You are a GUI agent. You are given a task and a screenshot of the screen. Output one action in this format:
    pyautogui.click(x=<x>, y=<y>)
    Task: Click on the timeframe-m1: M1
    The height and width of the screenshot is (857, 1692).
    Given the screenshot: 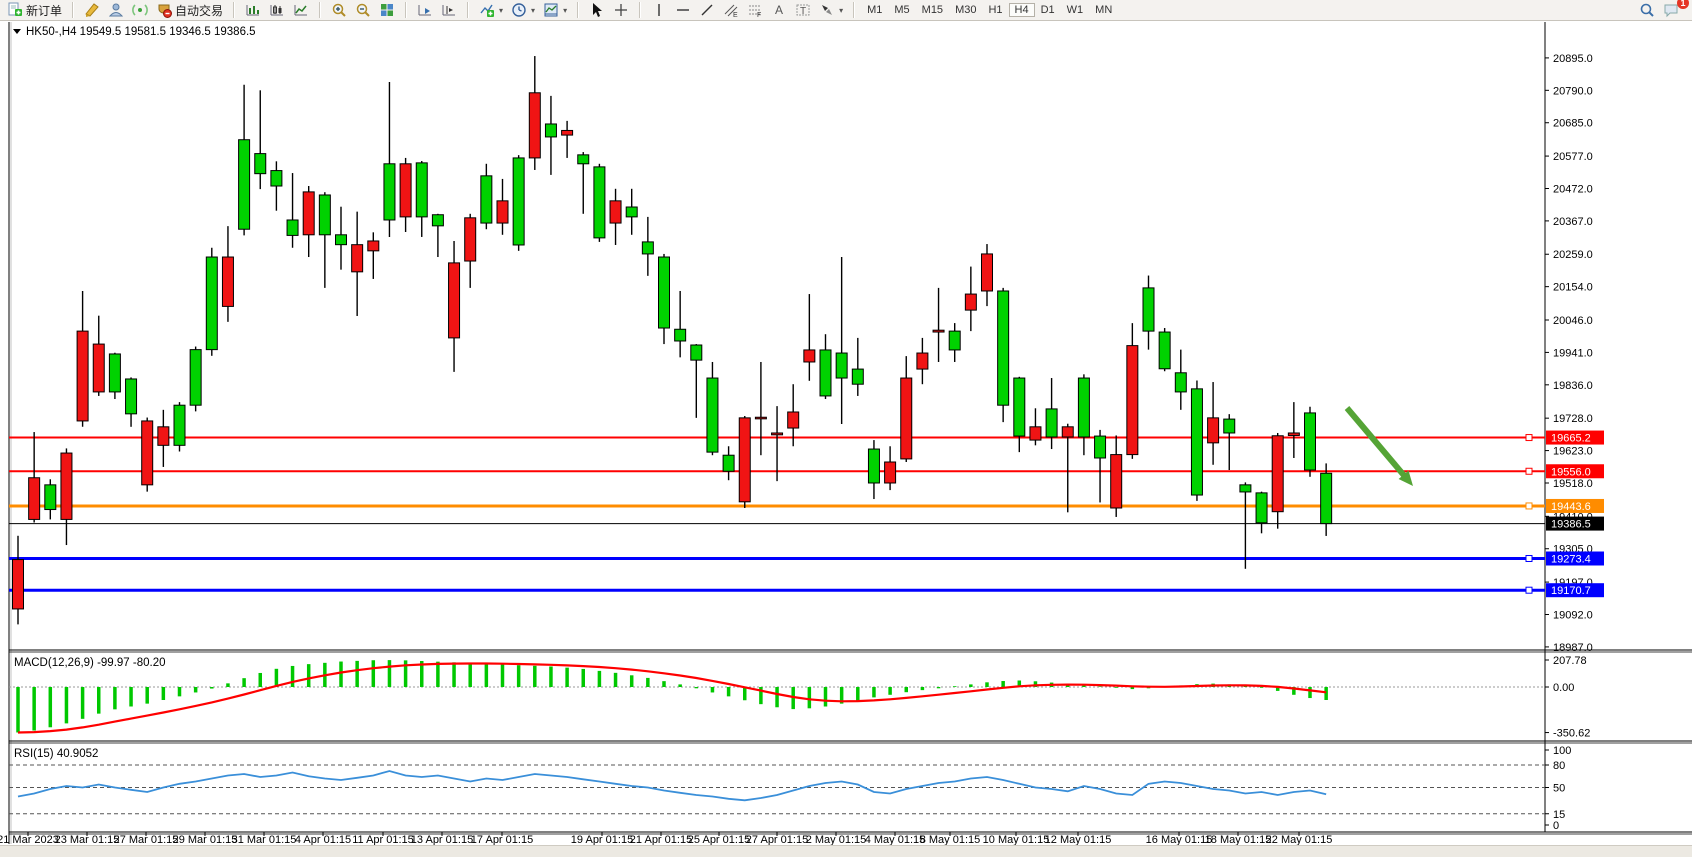 What is the action you would take?
    pyautogui.click(x=875, y=10)
    